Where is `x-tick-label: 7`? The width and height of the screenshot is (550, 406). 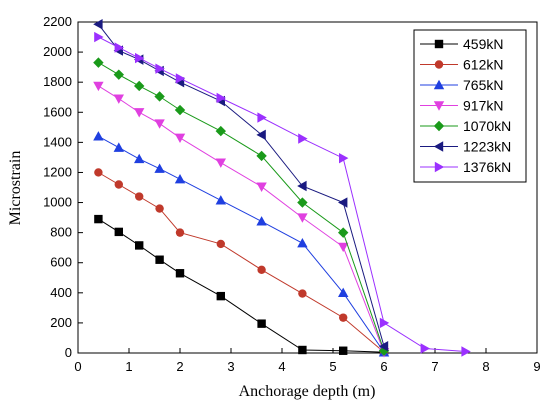
x-tick-label: 7 is located at coordinates (434, 366).